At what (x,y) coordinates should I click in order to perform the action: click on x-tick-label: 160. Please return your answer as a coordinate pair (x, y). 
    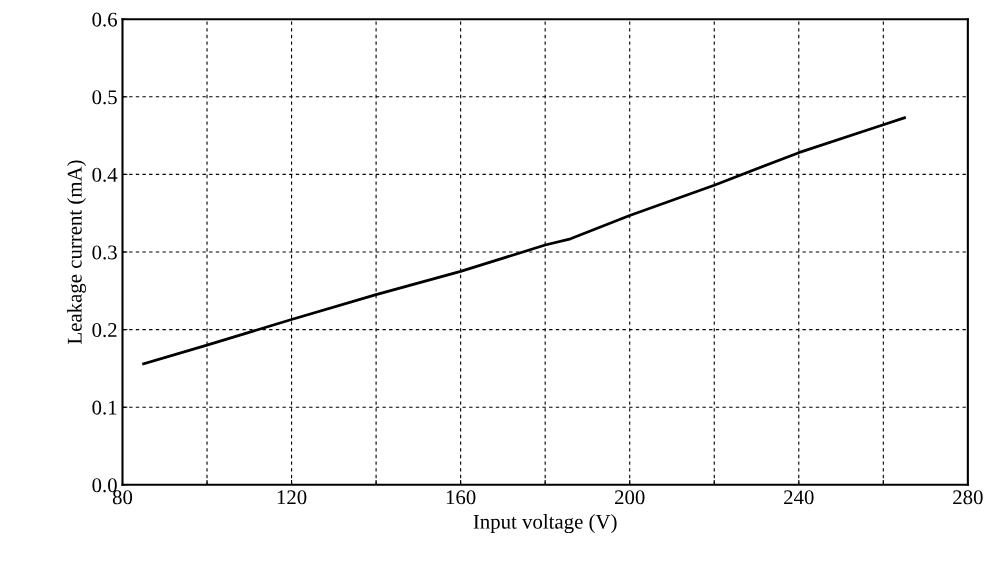
    Looking at the image, I should click on (461, 497).